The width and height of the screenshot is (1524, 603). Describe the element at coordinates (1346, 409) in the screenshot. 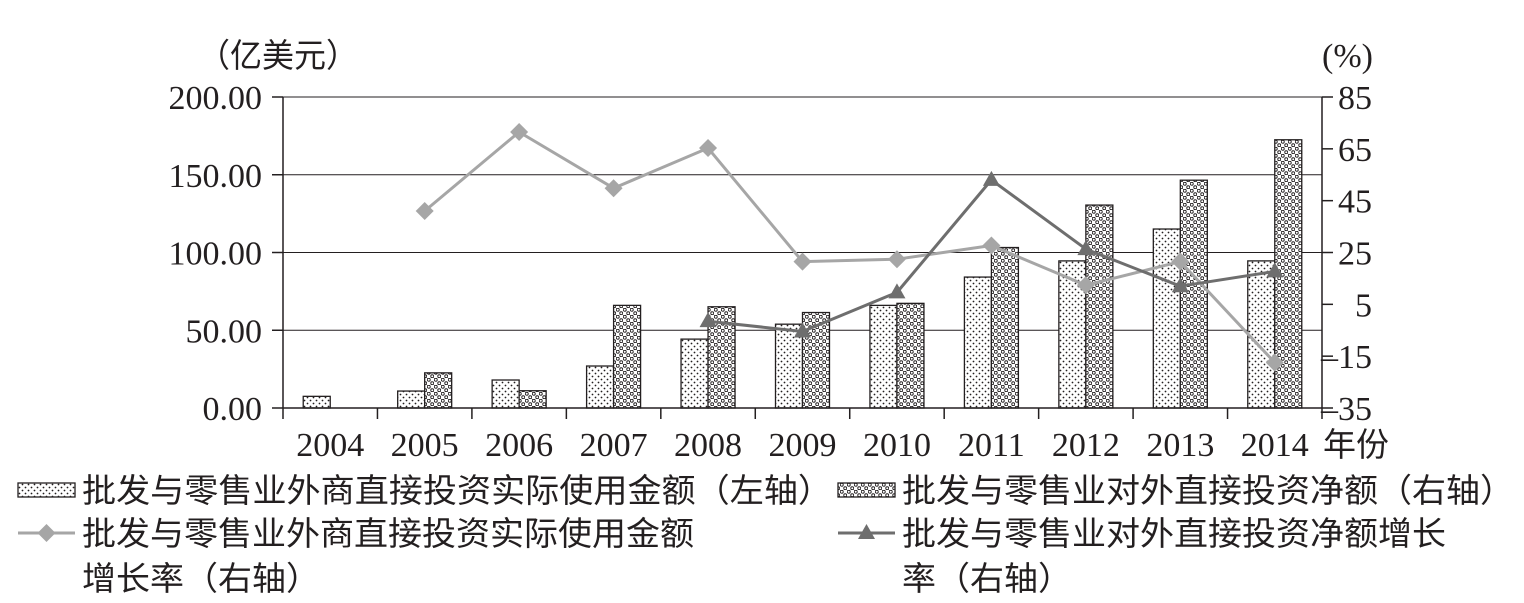

I see `right-tick-label: –35` at that location.